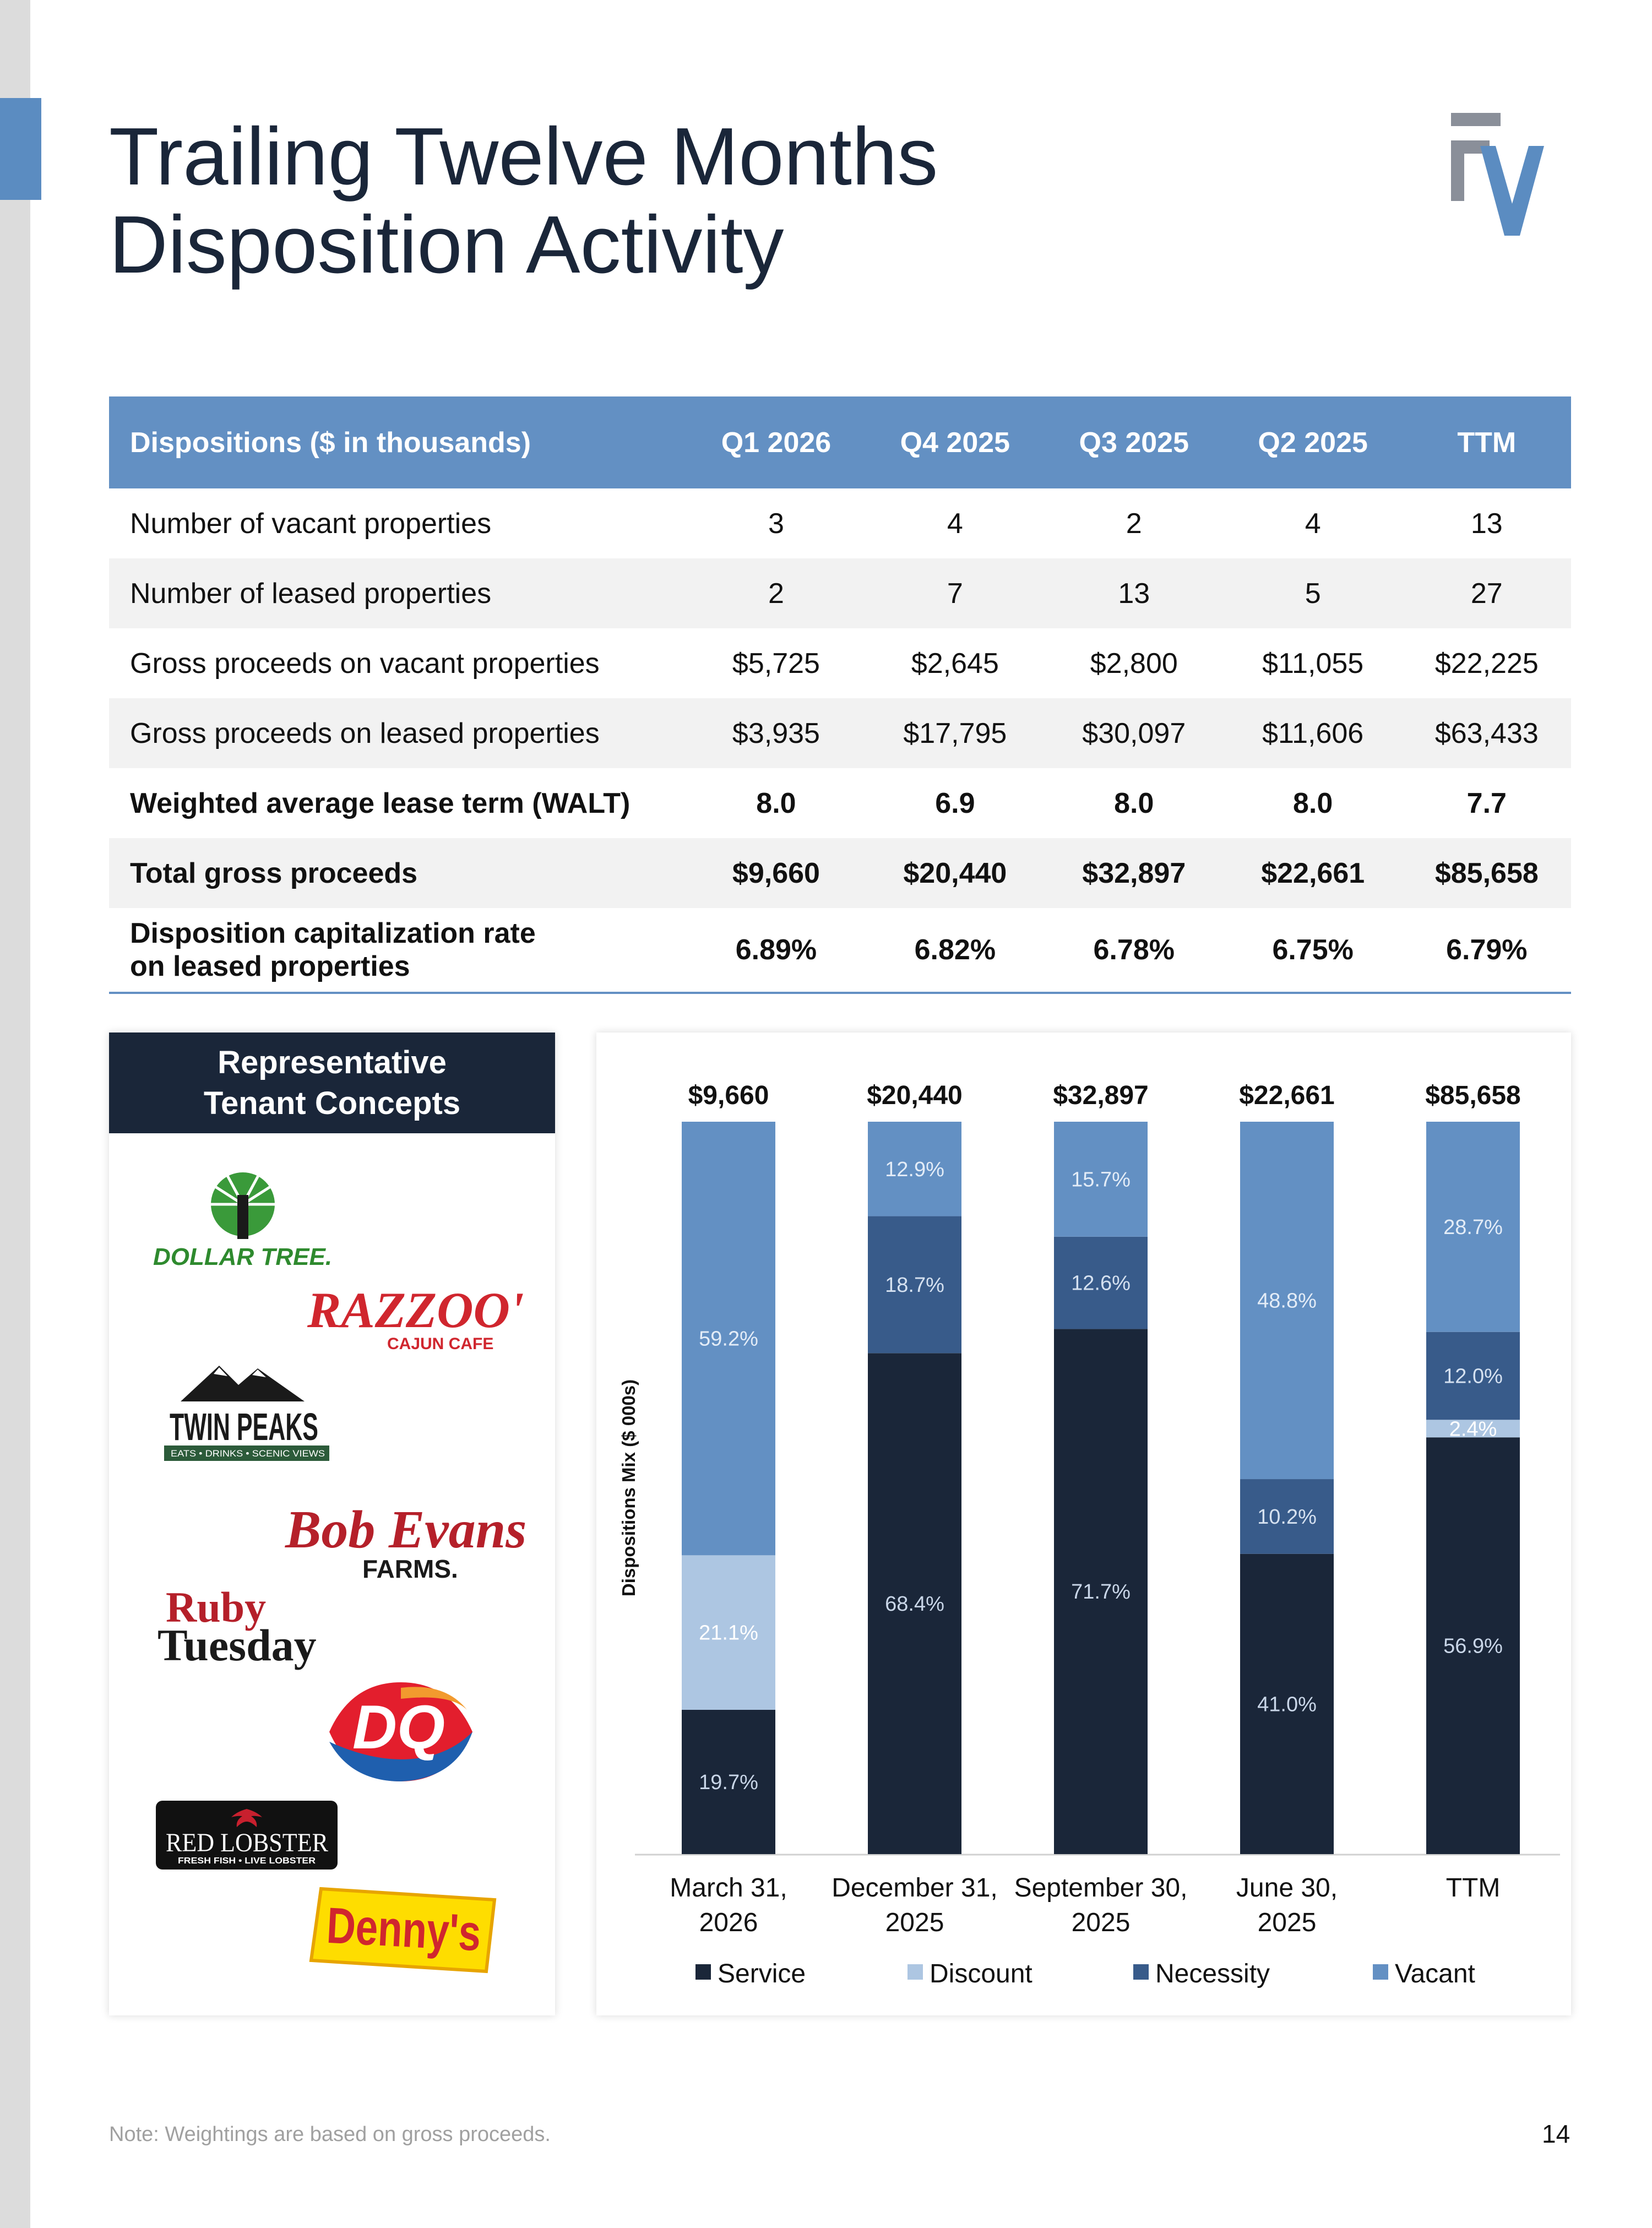 Image resolution: width=1652 pixels, height=2228 pixels. What do you see at coordinates (15, 1114) in the screenshot?
I see `left-rail` at bounding box center [15, 1114].